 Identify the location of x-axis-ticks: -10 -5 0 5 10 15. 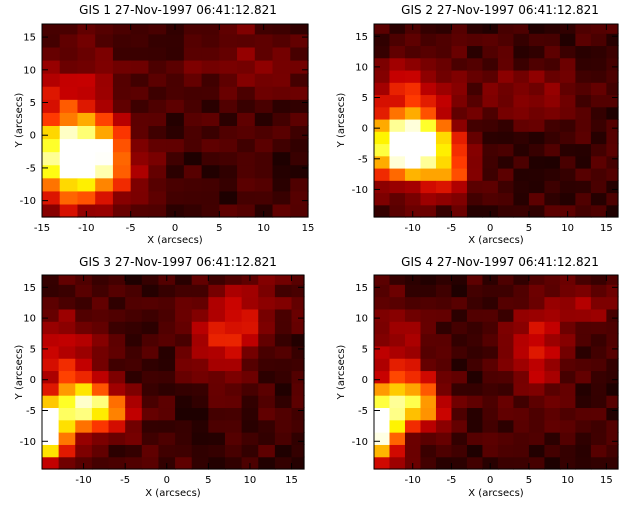
(186, 380).